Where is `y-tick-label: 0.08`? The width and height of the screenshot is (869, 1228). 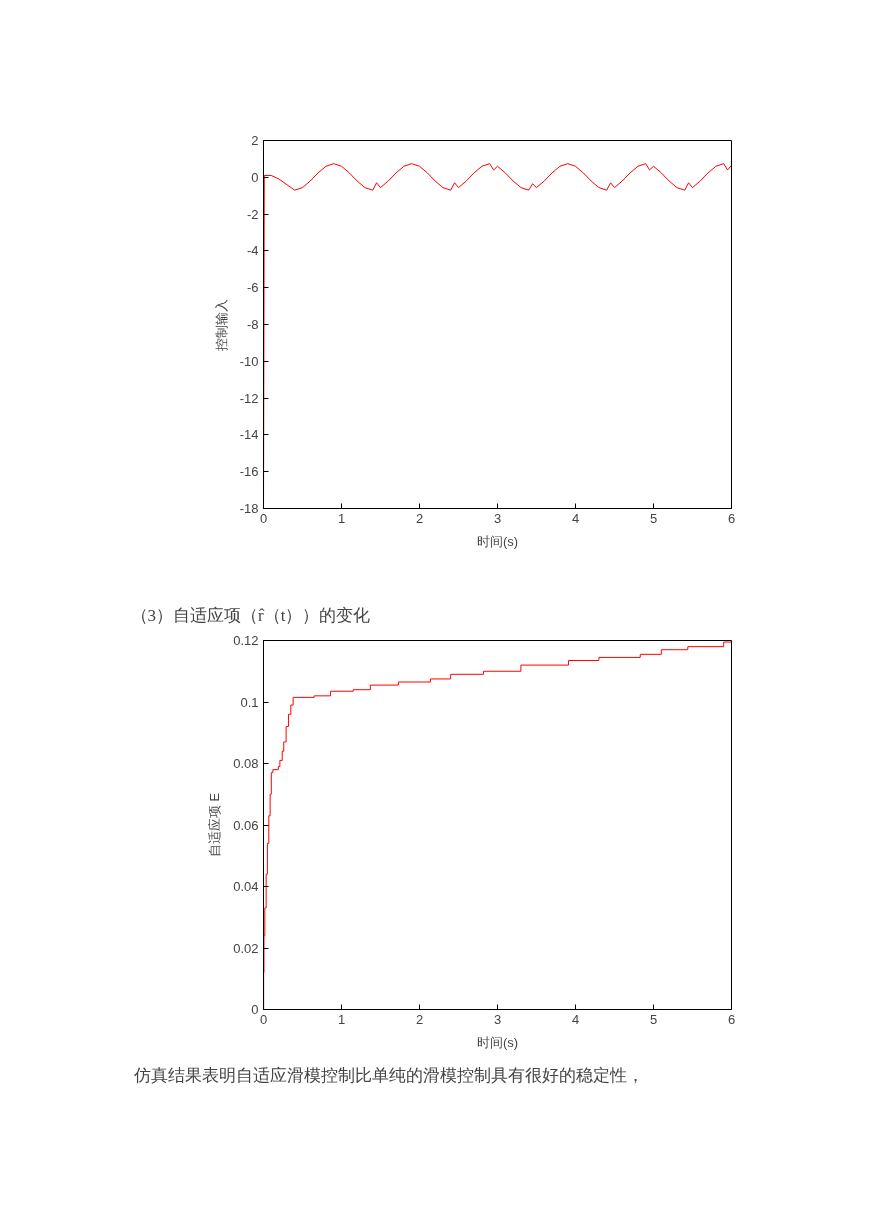 y-tick-label: 0.08 is located at coordinates (246, 763).